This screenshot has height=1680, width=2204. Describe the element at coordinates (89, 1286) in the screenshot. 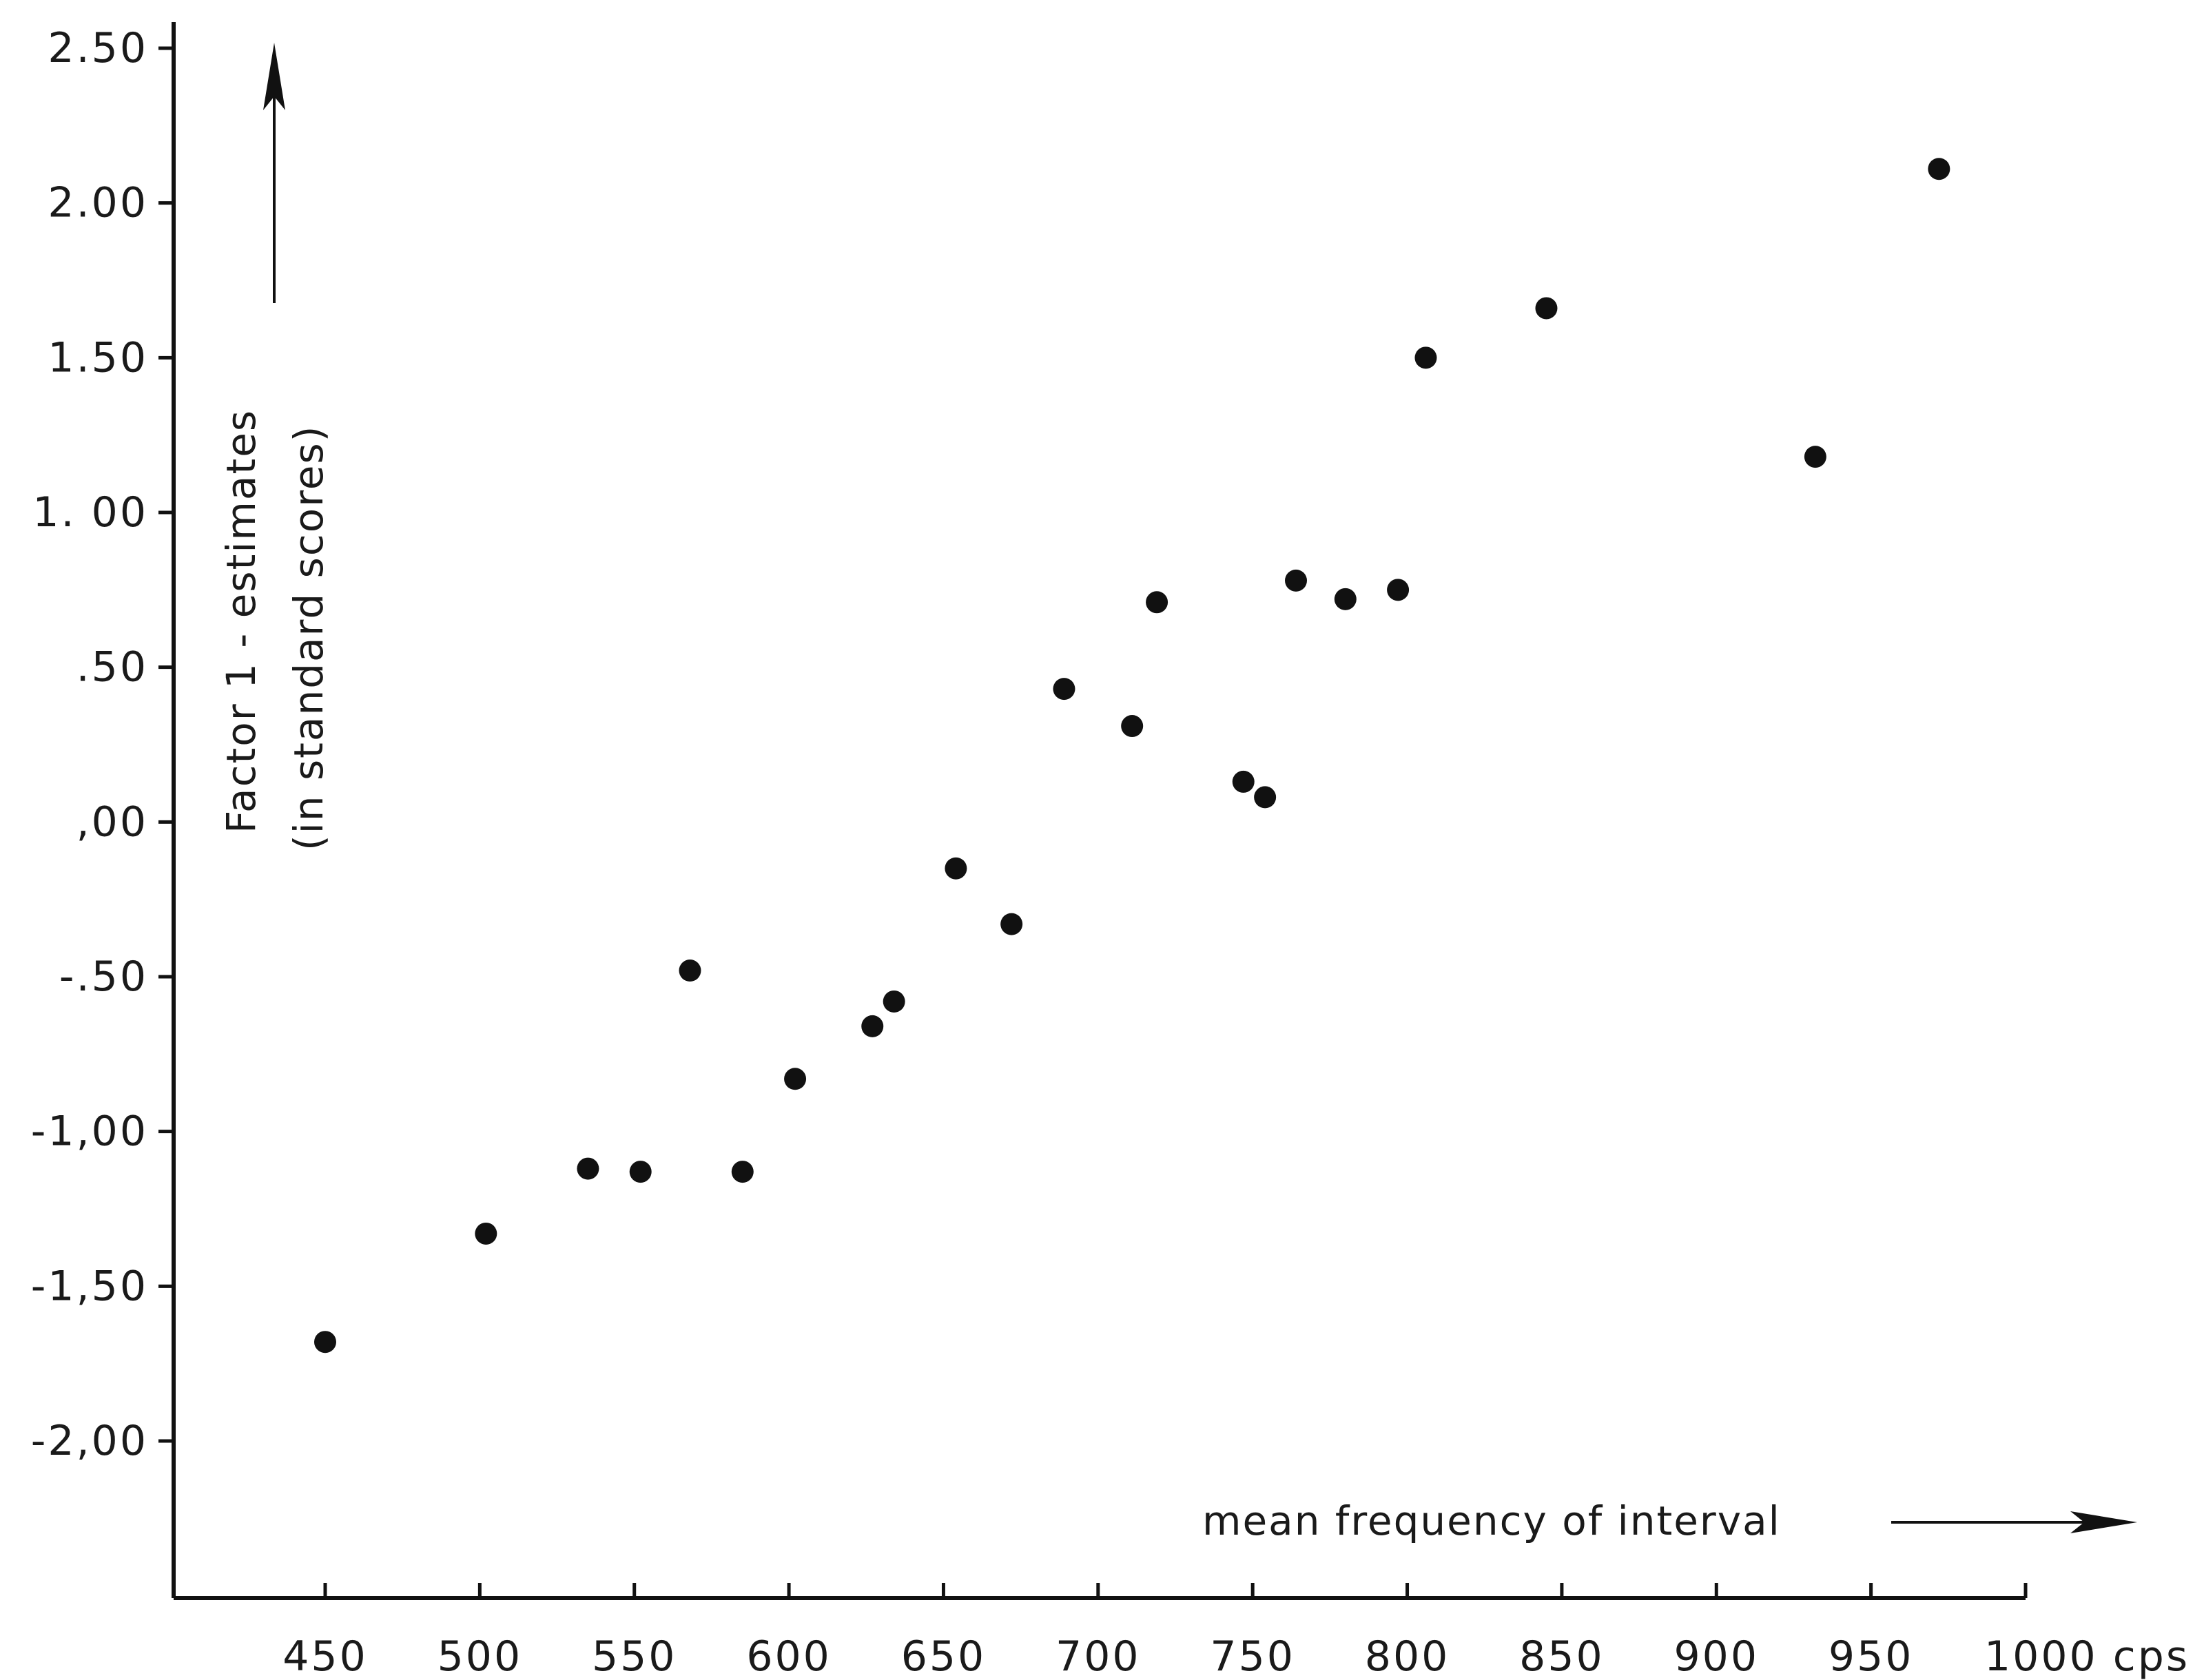

I see `y-tick-label: -1,50` at that location.